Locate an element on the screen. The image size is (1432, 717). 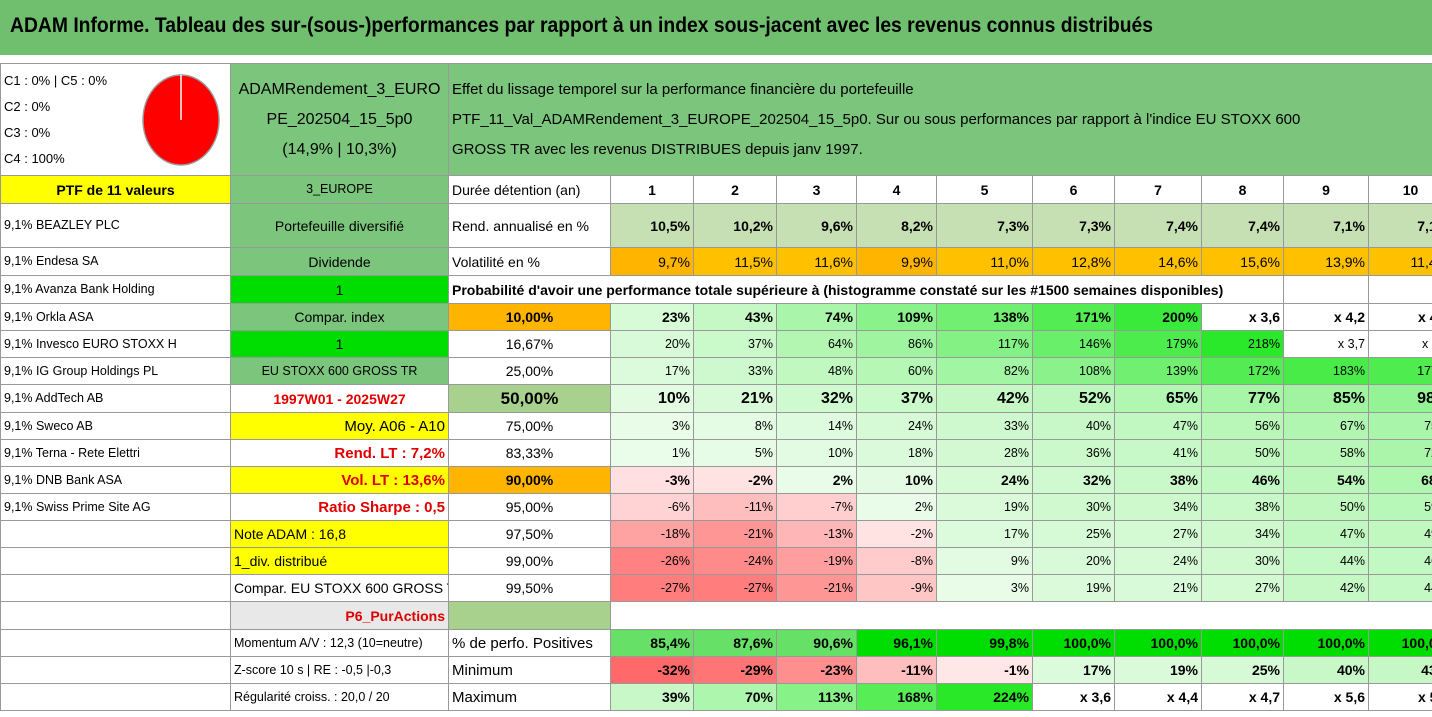
probability-threshold: 95,00% is located at coordinates (529, 507).